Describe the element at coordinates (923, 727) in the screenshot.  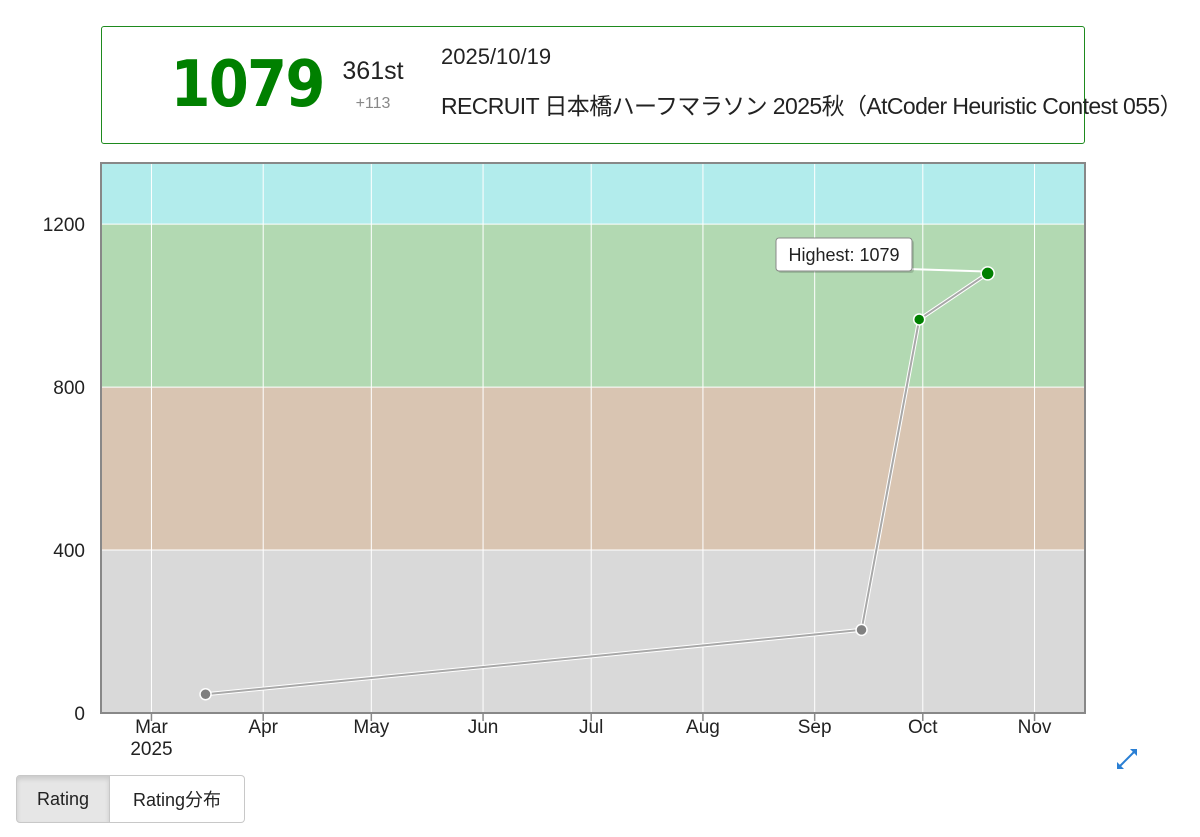
I see `x-tick-label: Oct` at that location.